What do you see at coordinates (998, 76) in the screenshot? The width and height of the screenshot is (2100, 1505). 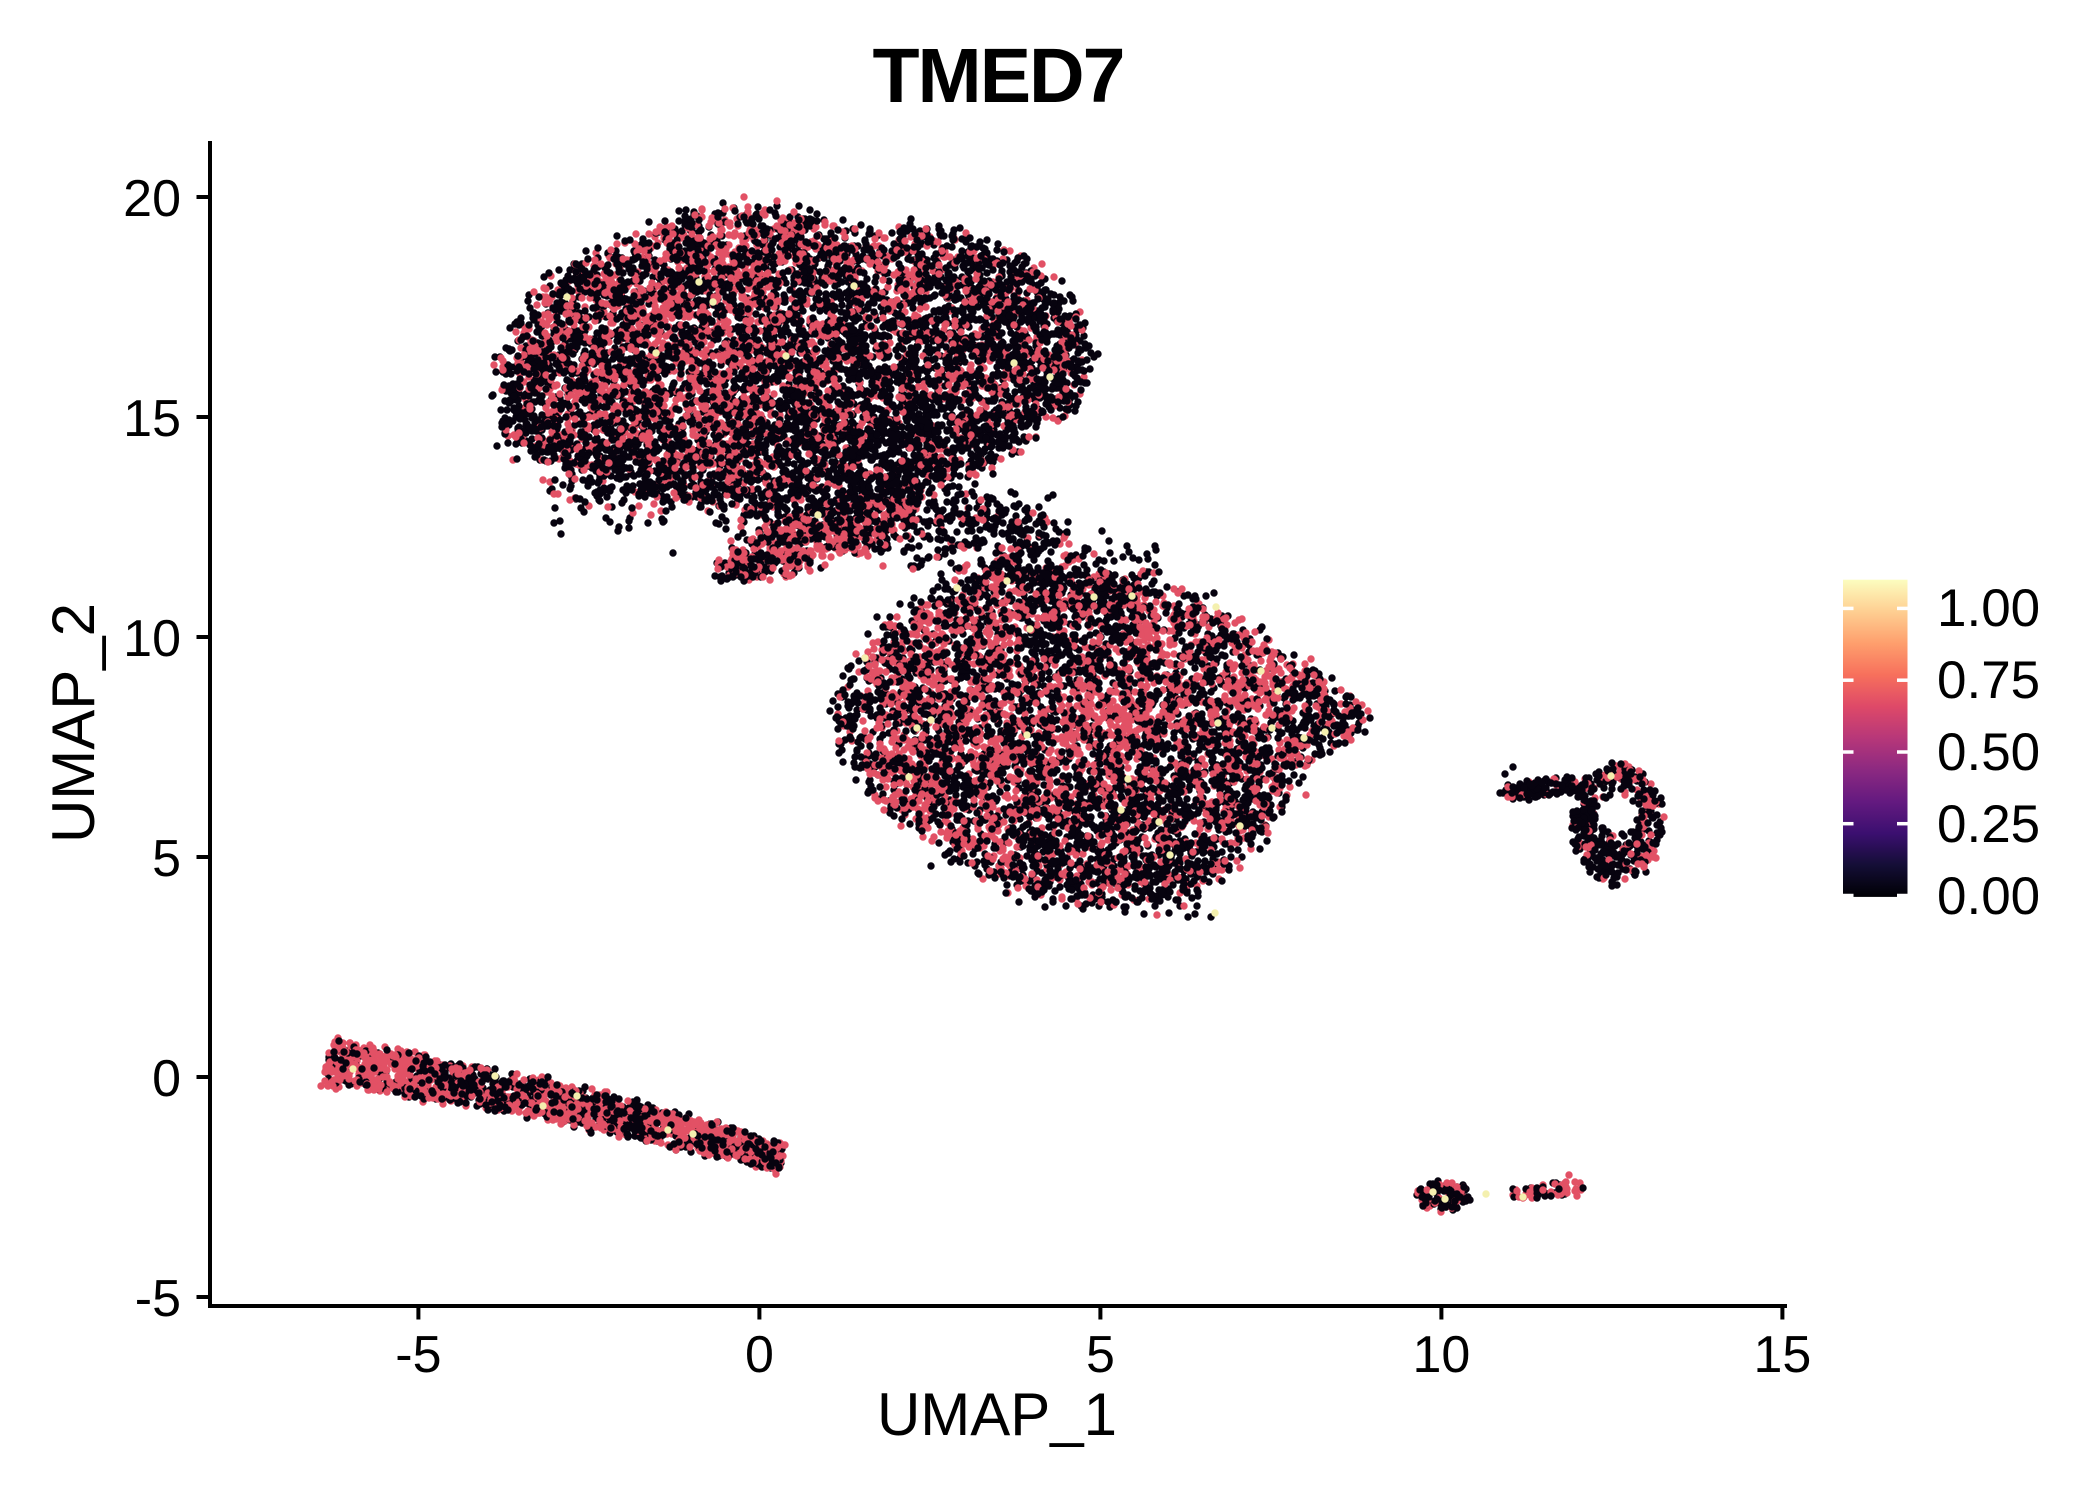 I see `svg-text: TMED7` at bounding box center [998, 76].